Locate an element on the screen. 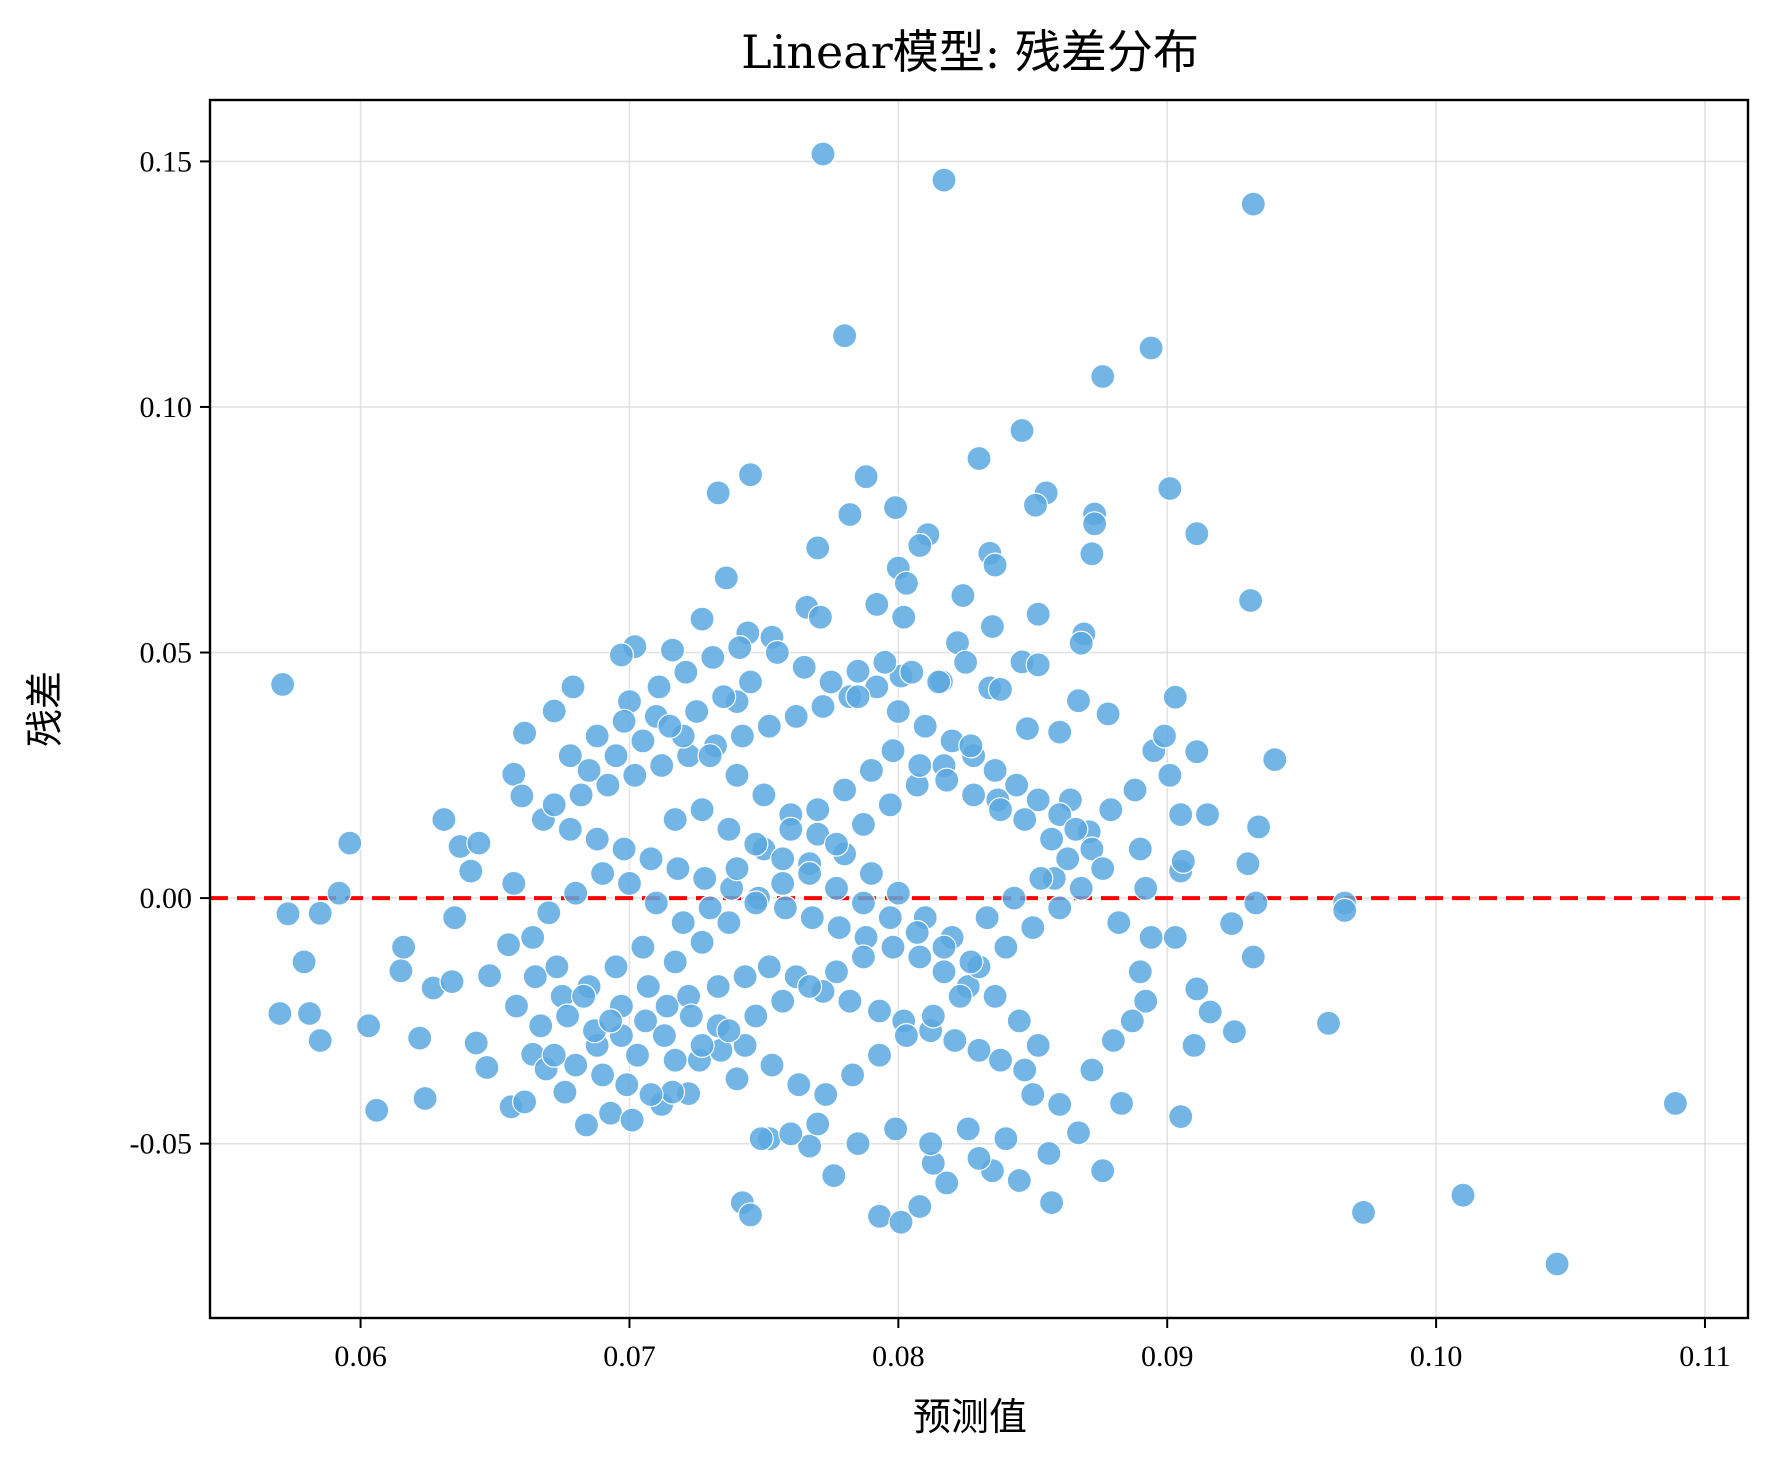  y-tick-label: 0.05 is located at coordinates (166, 653).